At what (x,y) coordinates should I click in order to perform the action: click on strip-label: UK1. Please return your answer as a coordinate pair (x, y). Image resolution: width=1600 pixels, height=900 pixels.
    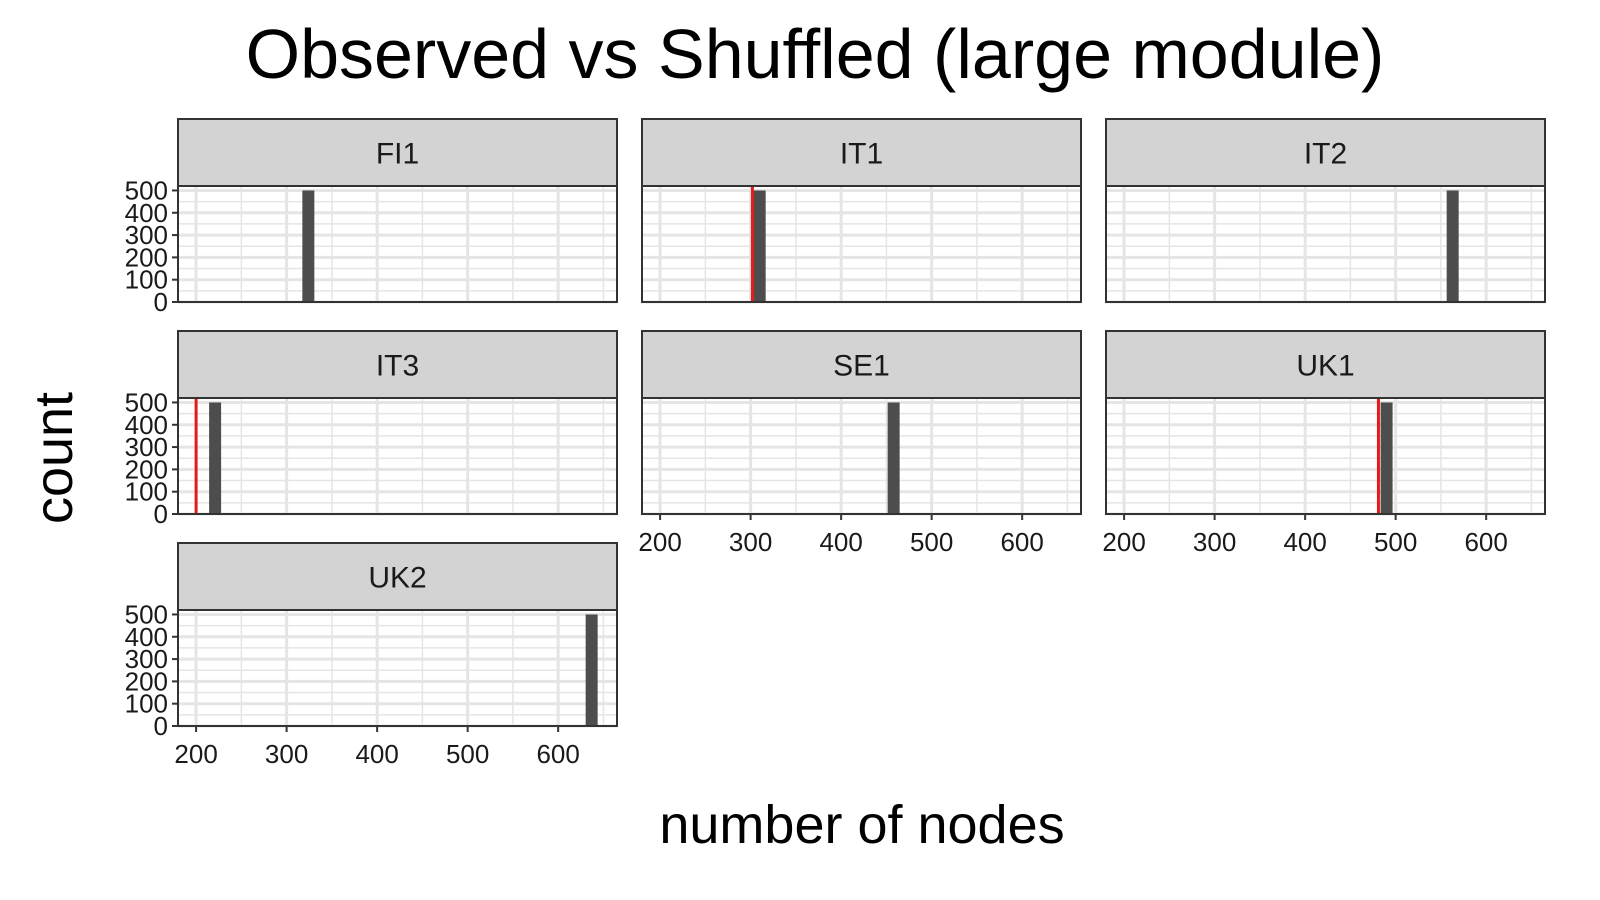
    Looking at the image, I should click on (1325, 366).